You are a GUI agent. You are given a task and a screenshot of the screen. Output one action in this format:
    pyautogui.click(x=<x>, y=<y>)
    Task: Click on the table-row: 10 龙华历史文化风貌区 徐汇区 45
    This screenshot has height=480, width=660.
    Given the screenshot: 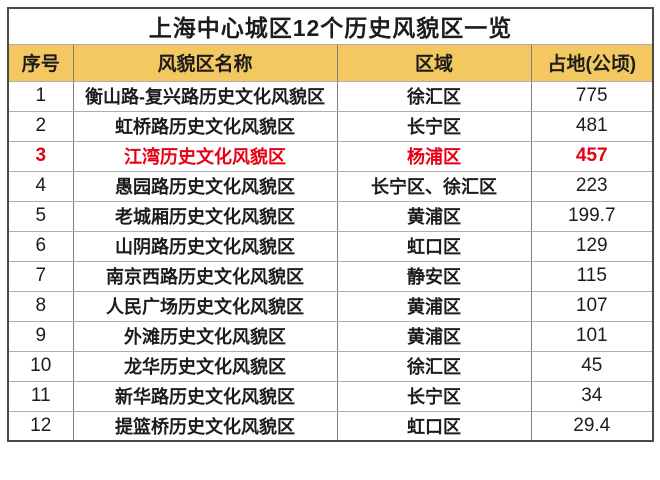 What is the action you would take?
    pyautogui.click(x=330, y=366)
    